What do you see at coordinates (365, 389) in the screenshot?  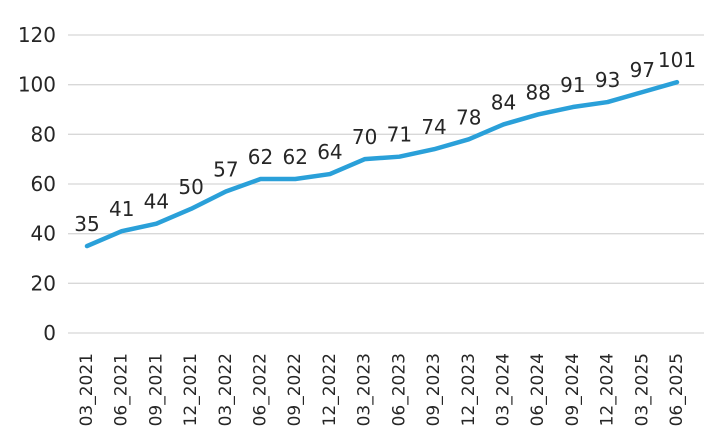 I see `x-tick-label: 03_2023` at bounding box center [365, 389].